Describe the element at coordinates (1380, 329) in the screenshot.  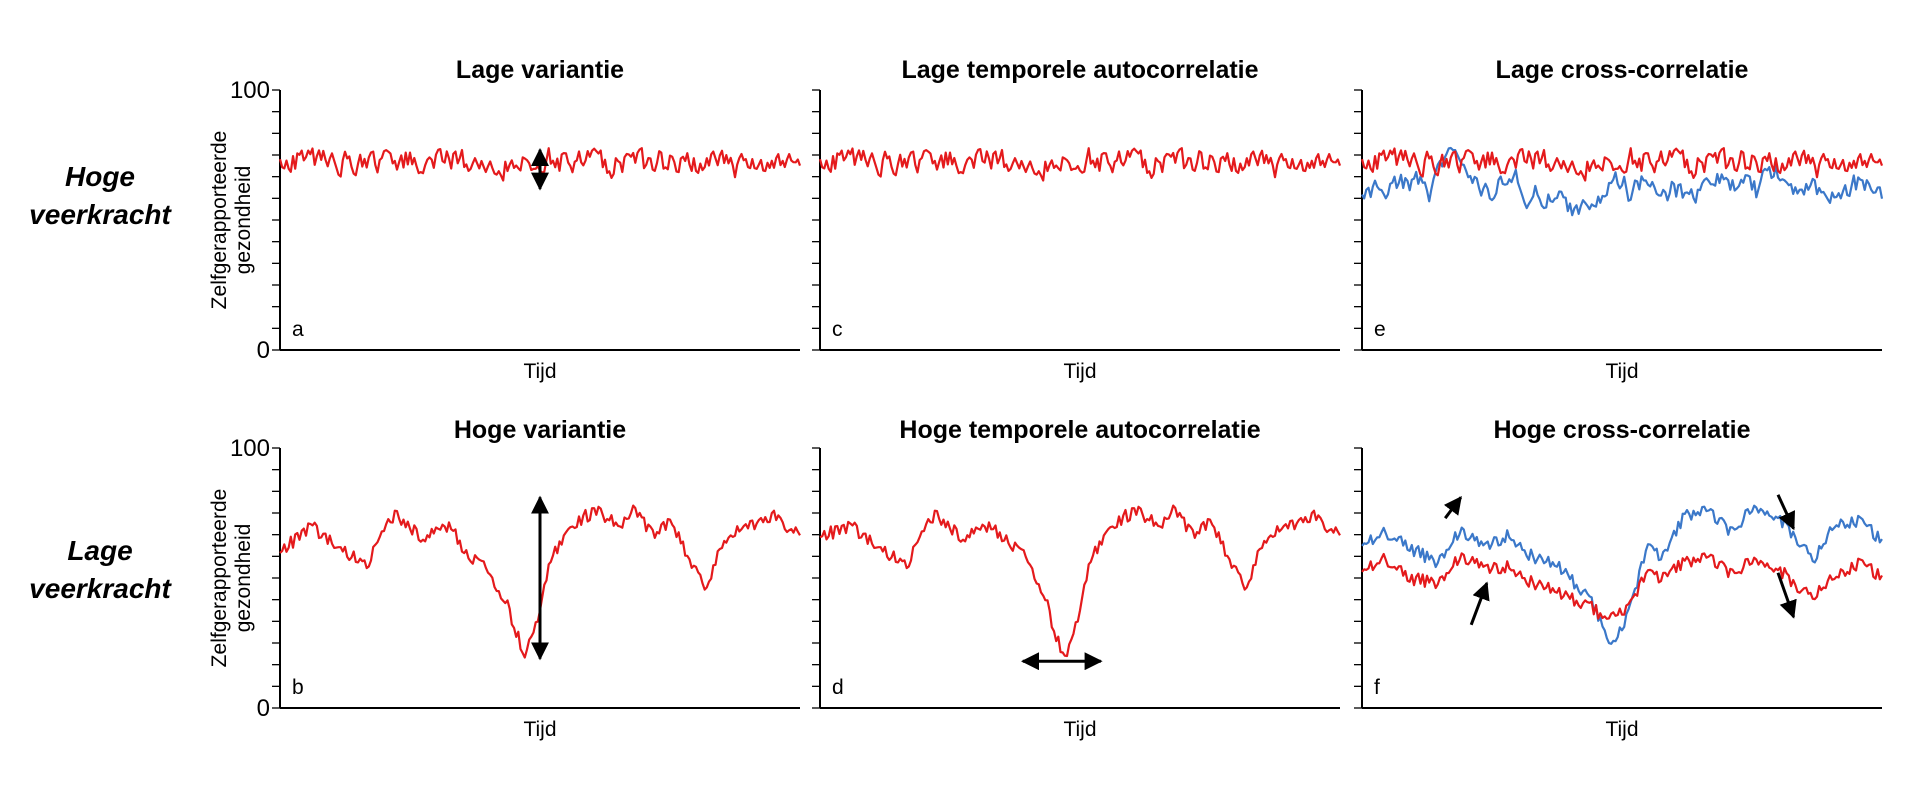
I see `panel-letter: e` at that location.